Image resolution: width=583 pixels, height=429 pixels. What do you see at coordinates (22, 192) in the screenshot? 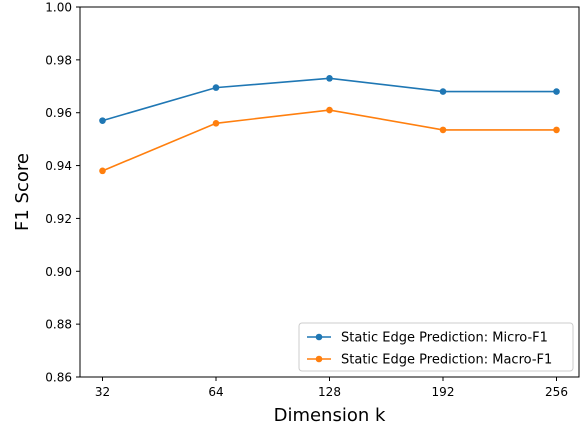
I see `y-axis-title: F1 Score` at bounding box center [22, 192].